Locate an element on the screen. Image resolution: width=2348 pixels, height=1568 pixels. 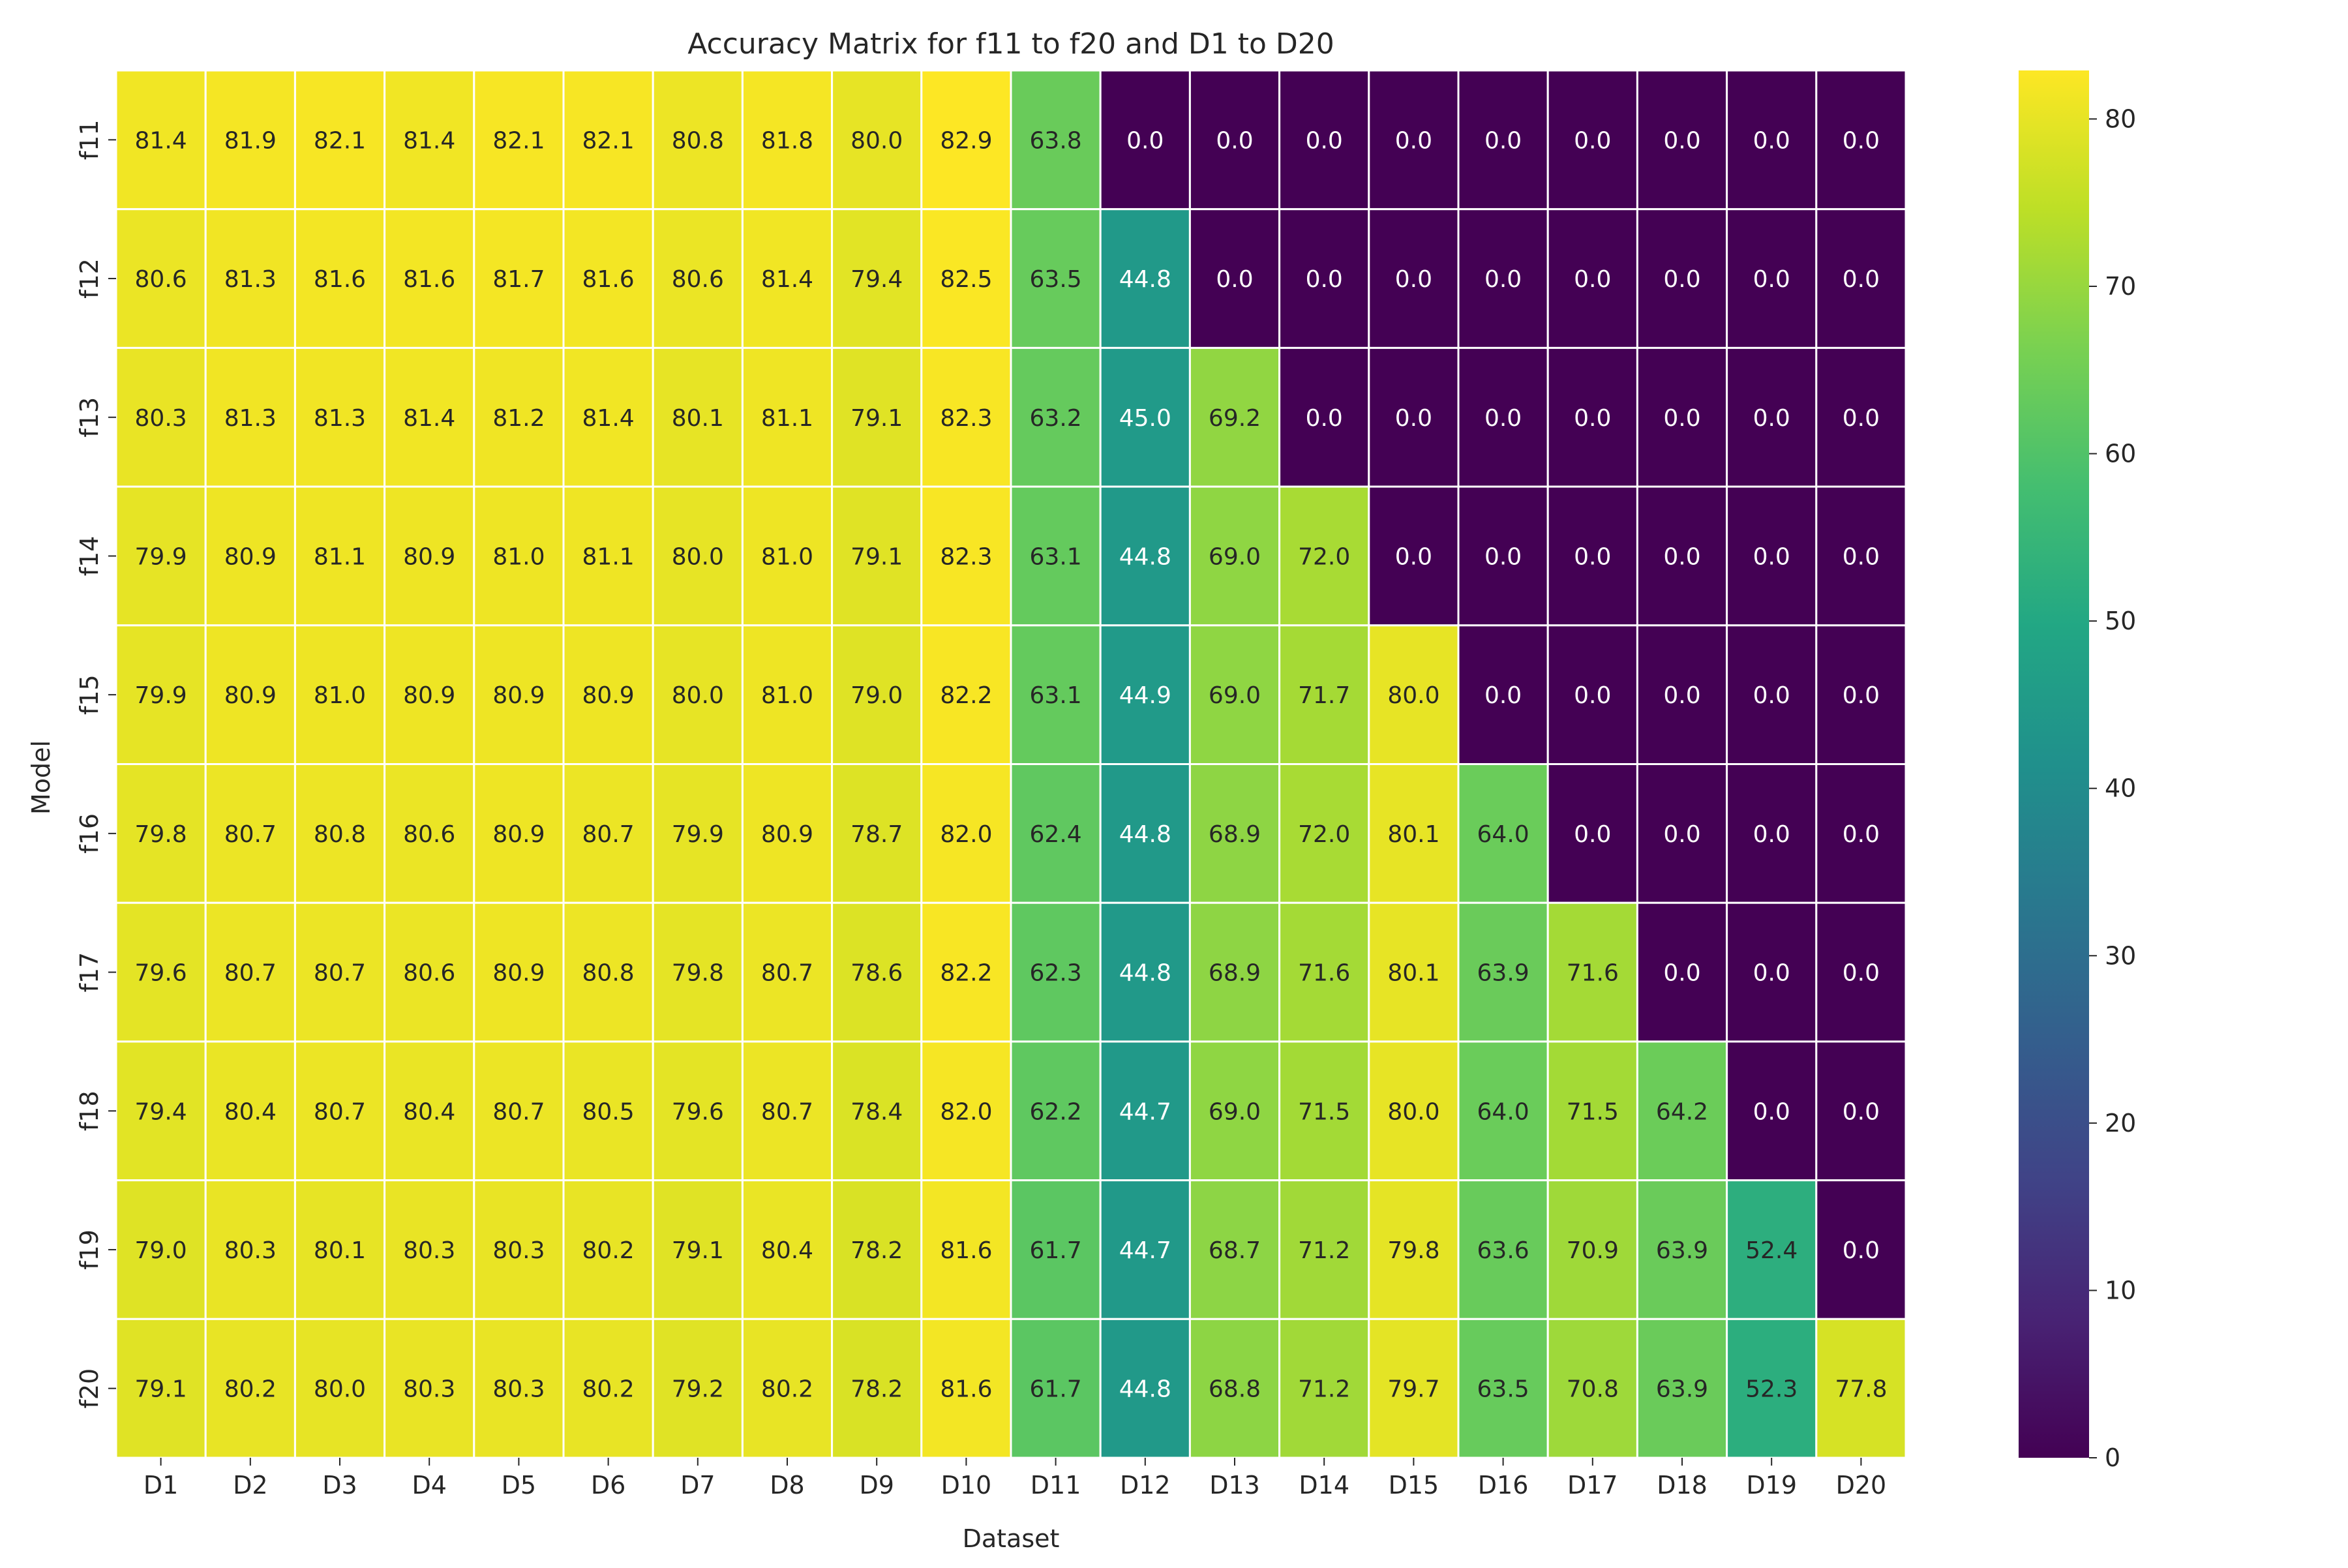
cell-value-label: 72.0 is located at coordinates (1324, 834).